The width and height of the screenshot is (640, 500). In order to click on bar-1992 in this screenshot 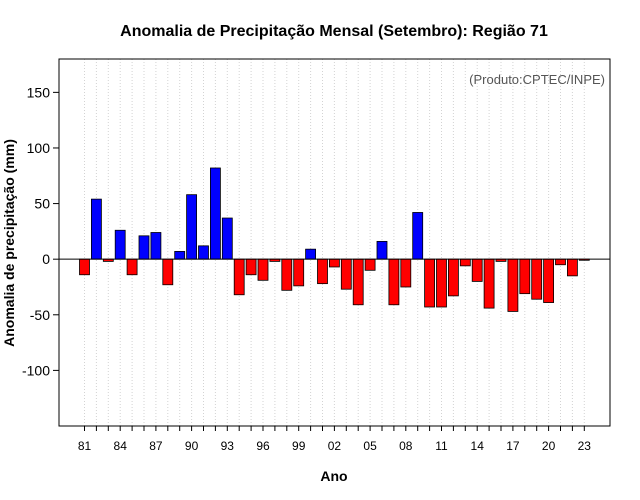, I will do `click(215, 213)`.